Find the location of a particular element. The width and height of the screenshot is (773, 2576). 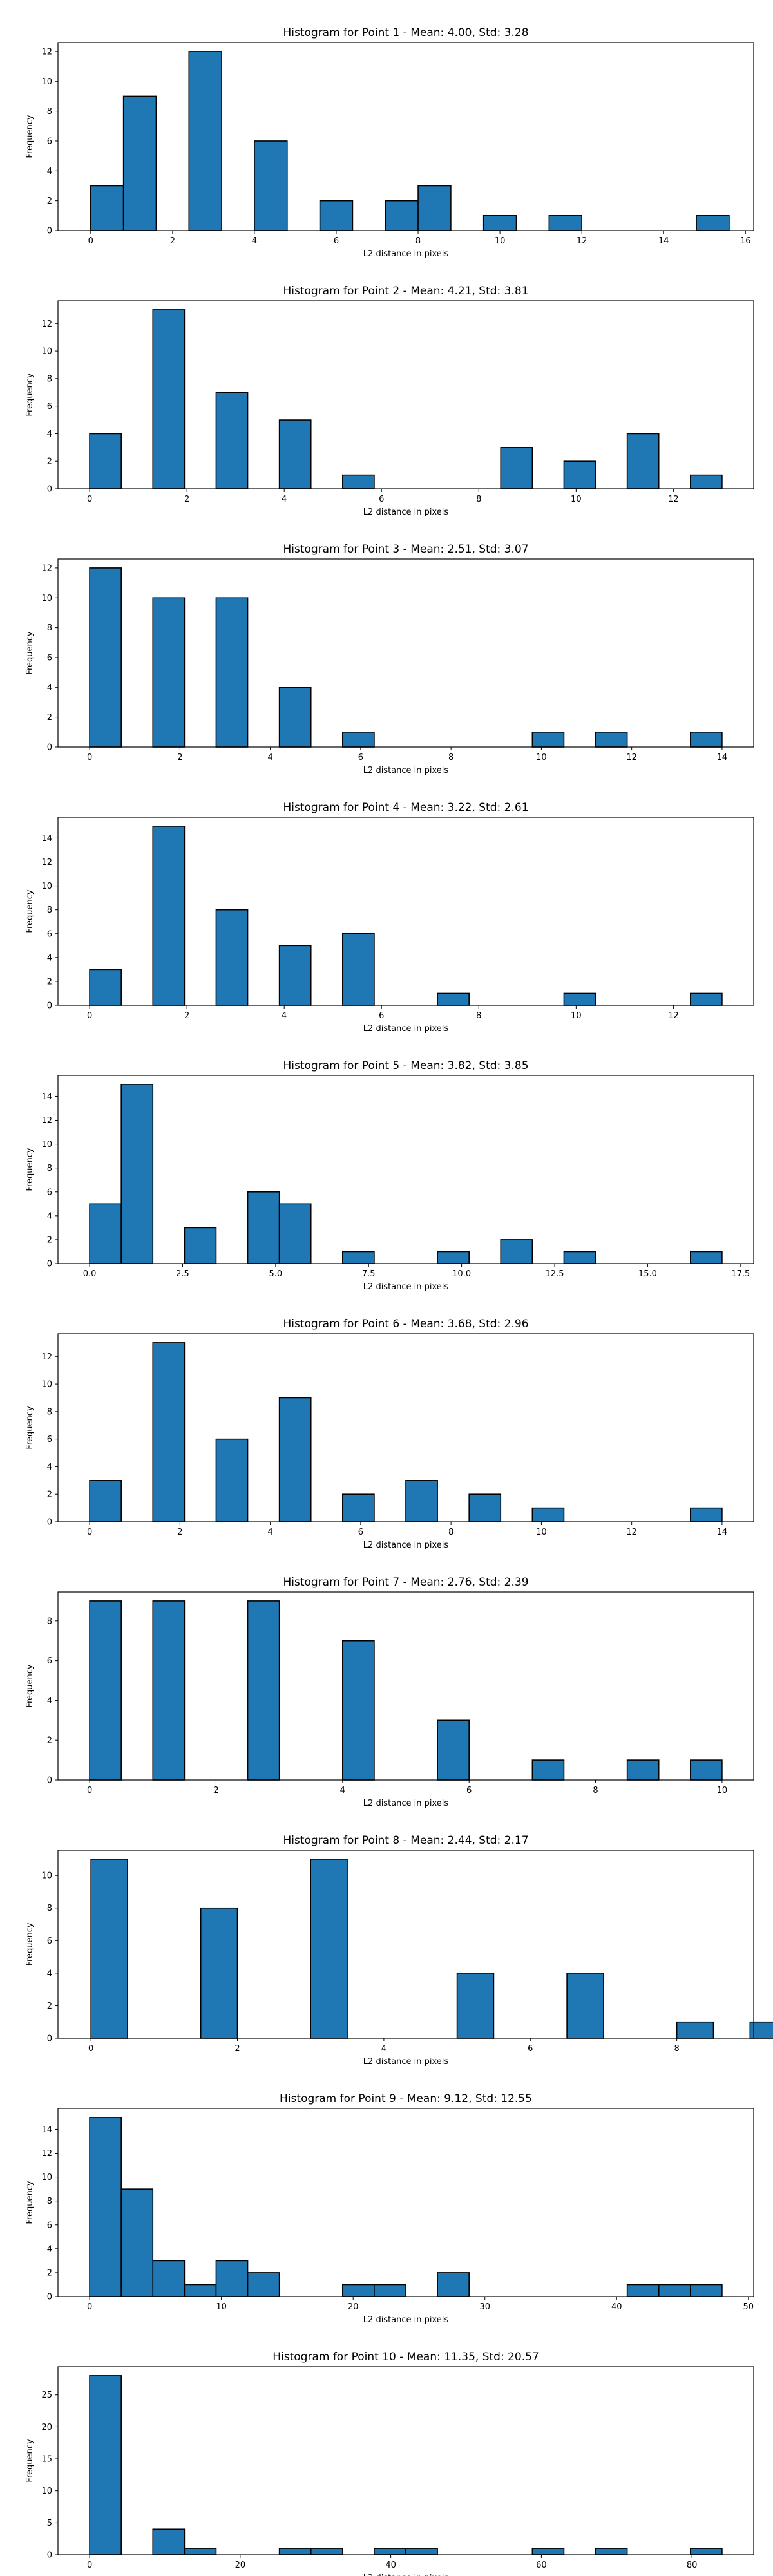

x-axis-ticks: 0 2 4 6 8 is located at coordinates (384, 2046).